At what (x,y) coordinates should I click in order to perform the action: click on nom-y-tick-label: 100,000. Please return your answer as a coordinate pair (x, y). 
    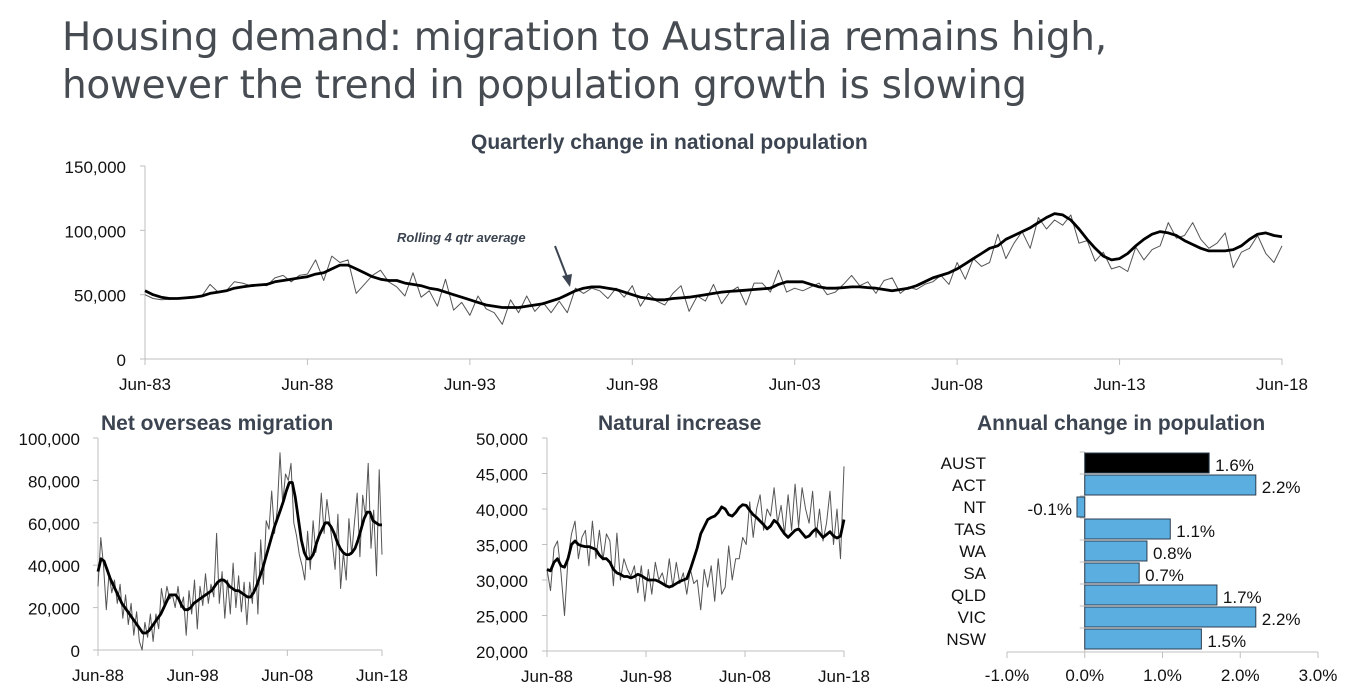
    Looking at the image, I should click on (49, 439).